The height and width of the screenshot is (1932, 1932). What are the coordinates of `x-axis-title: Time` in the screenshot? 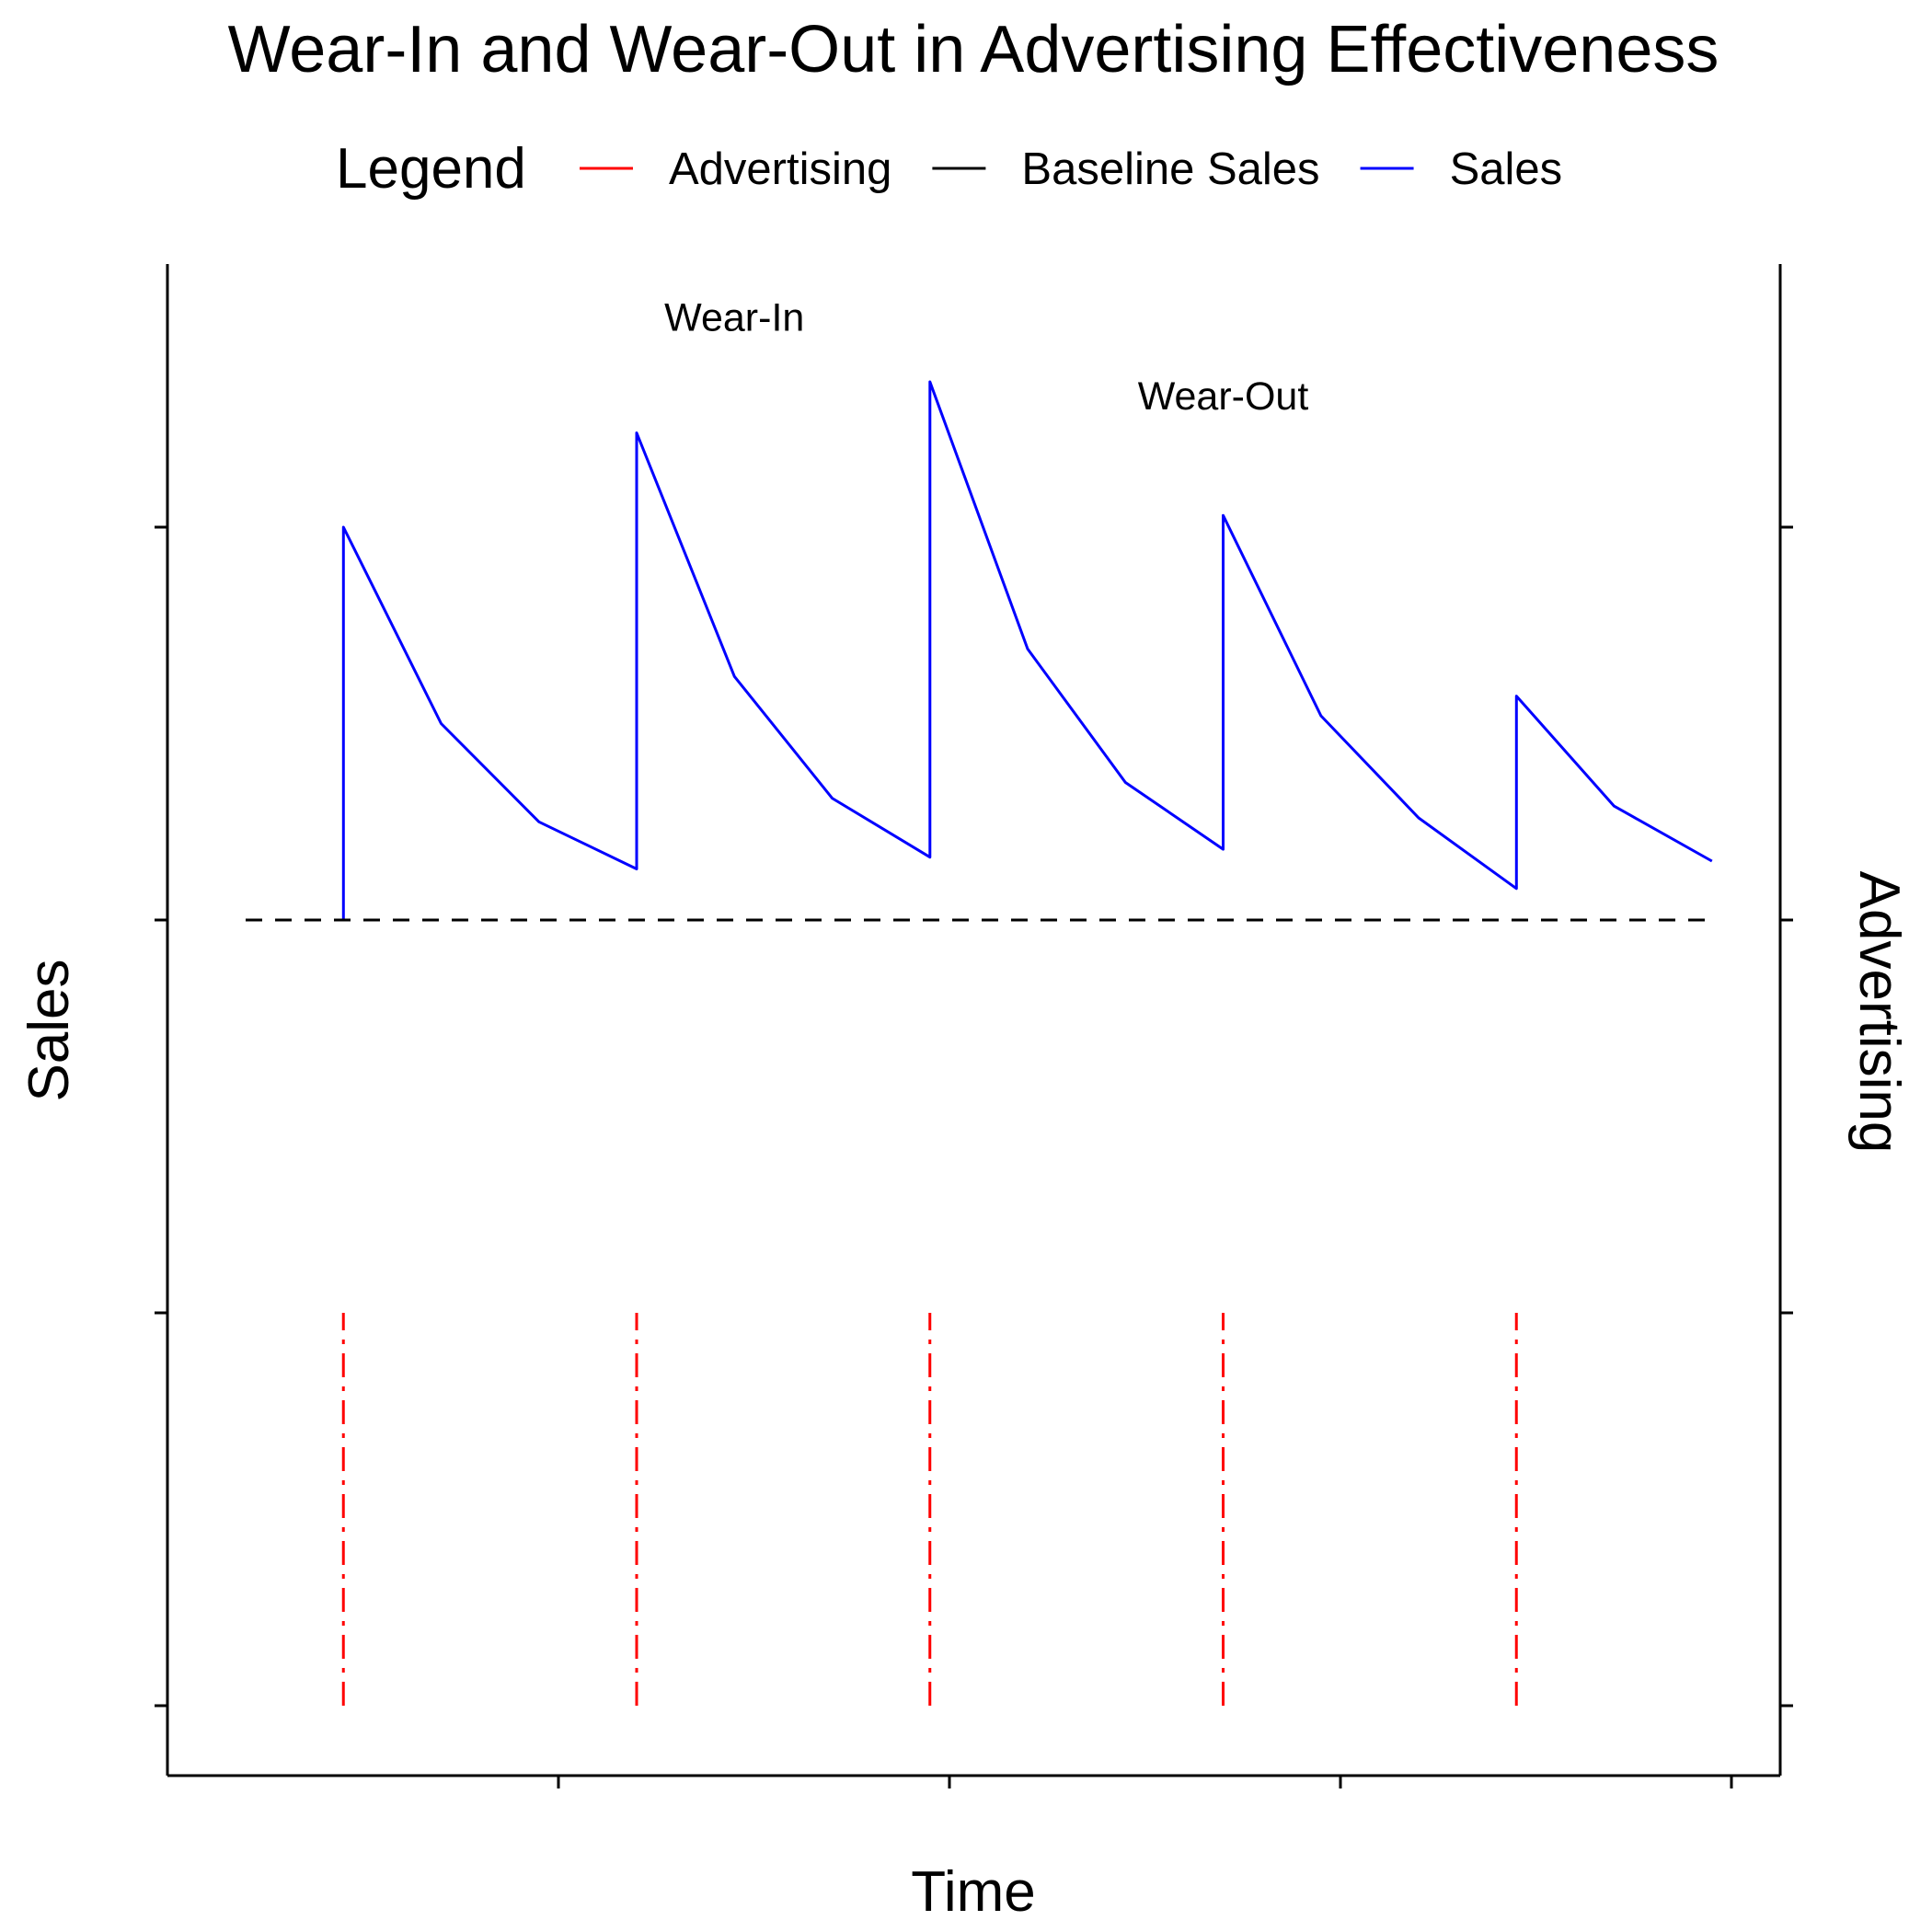 It's located at (973, 1892).